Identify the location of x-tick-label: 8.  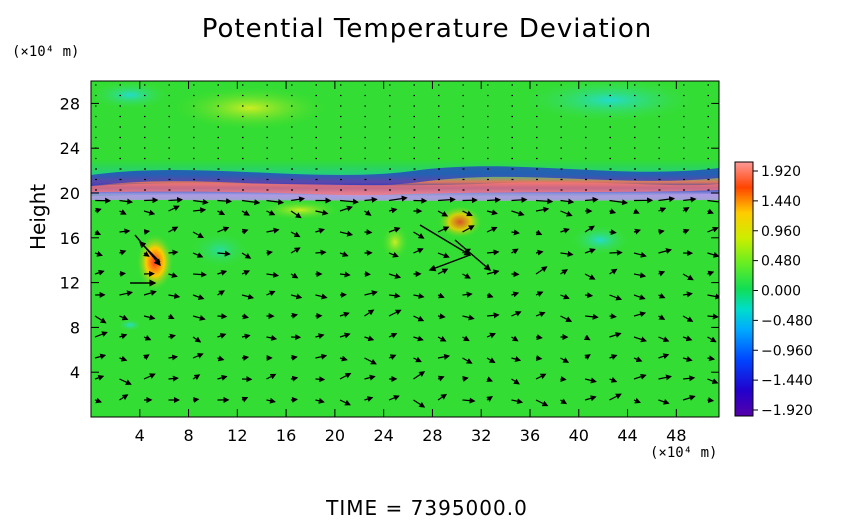
(188, 435).